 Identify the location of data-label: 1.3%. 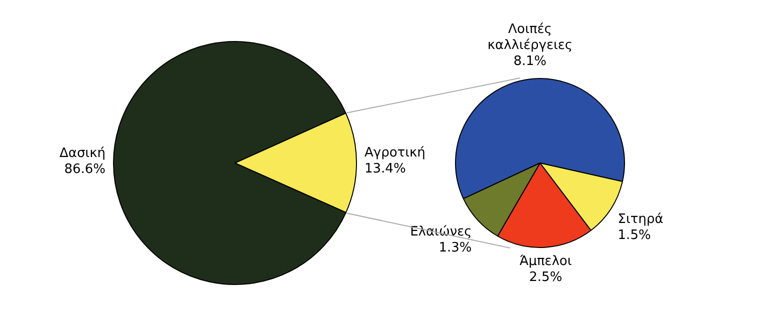
(455, 248).